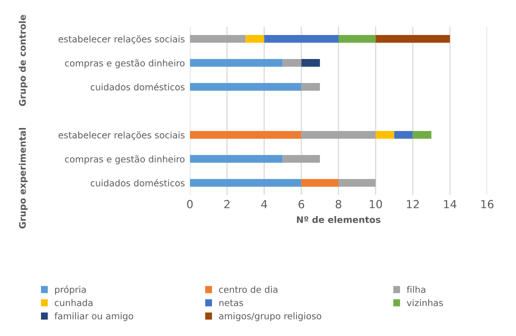 The image size is (516, 336). What do you see at coordinates (94, 317) in the screenshot?
I see `legend-label: familiar ou amigo` at bounding box center [94, 317].